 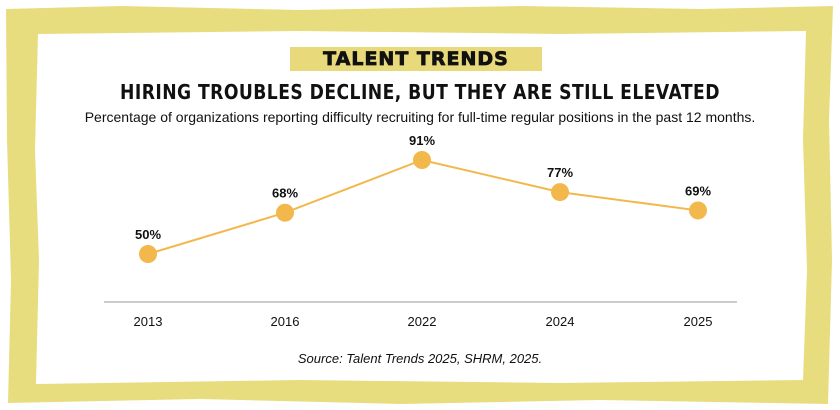 I want to click on x-tick-label-2025: 2025, so click(x=698, y=321).